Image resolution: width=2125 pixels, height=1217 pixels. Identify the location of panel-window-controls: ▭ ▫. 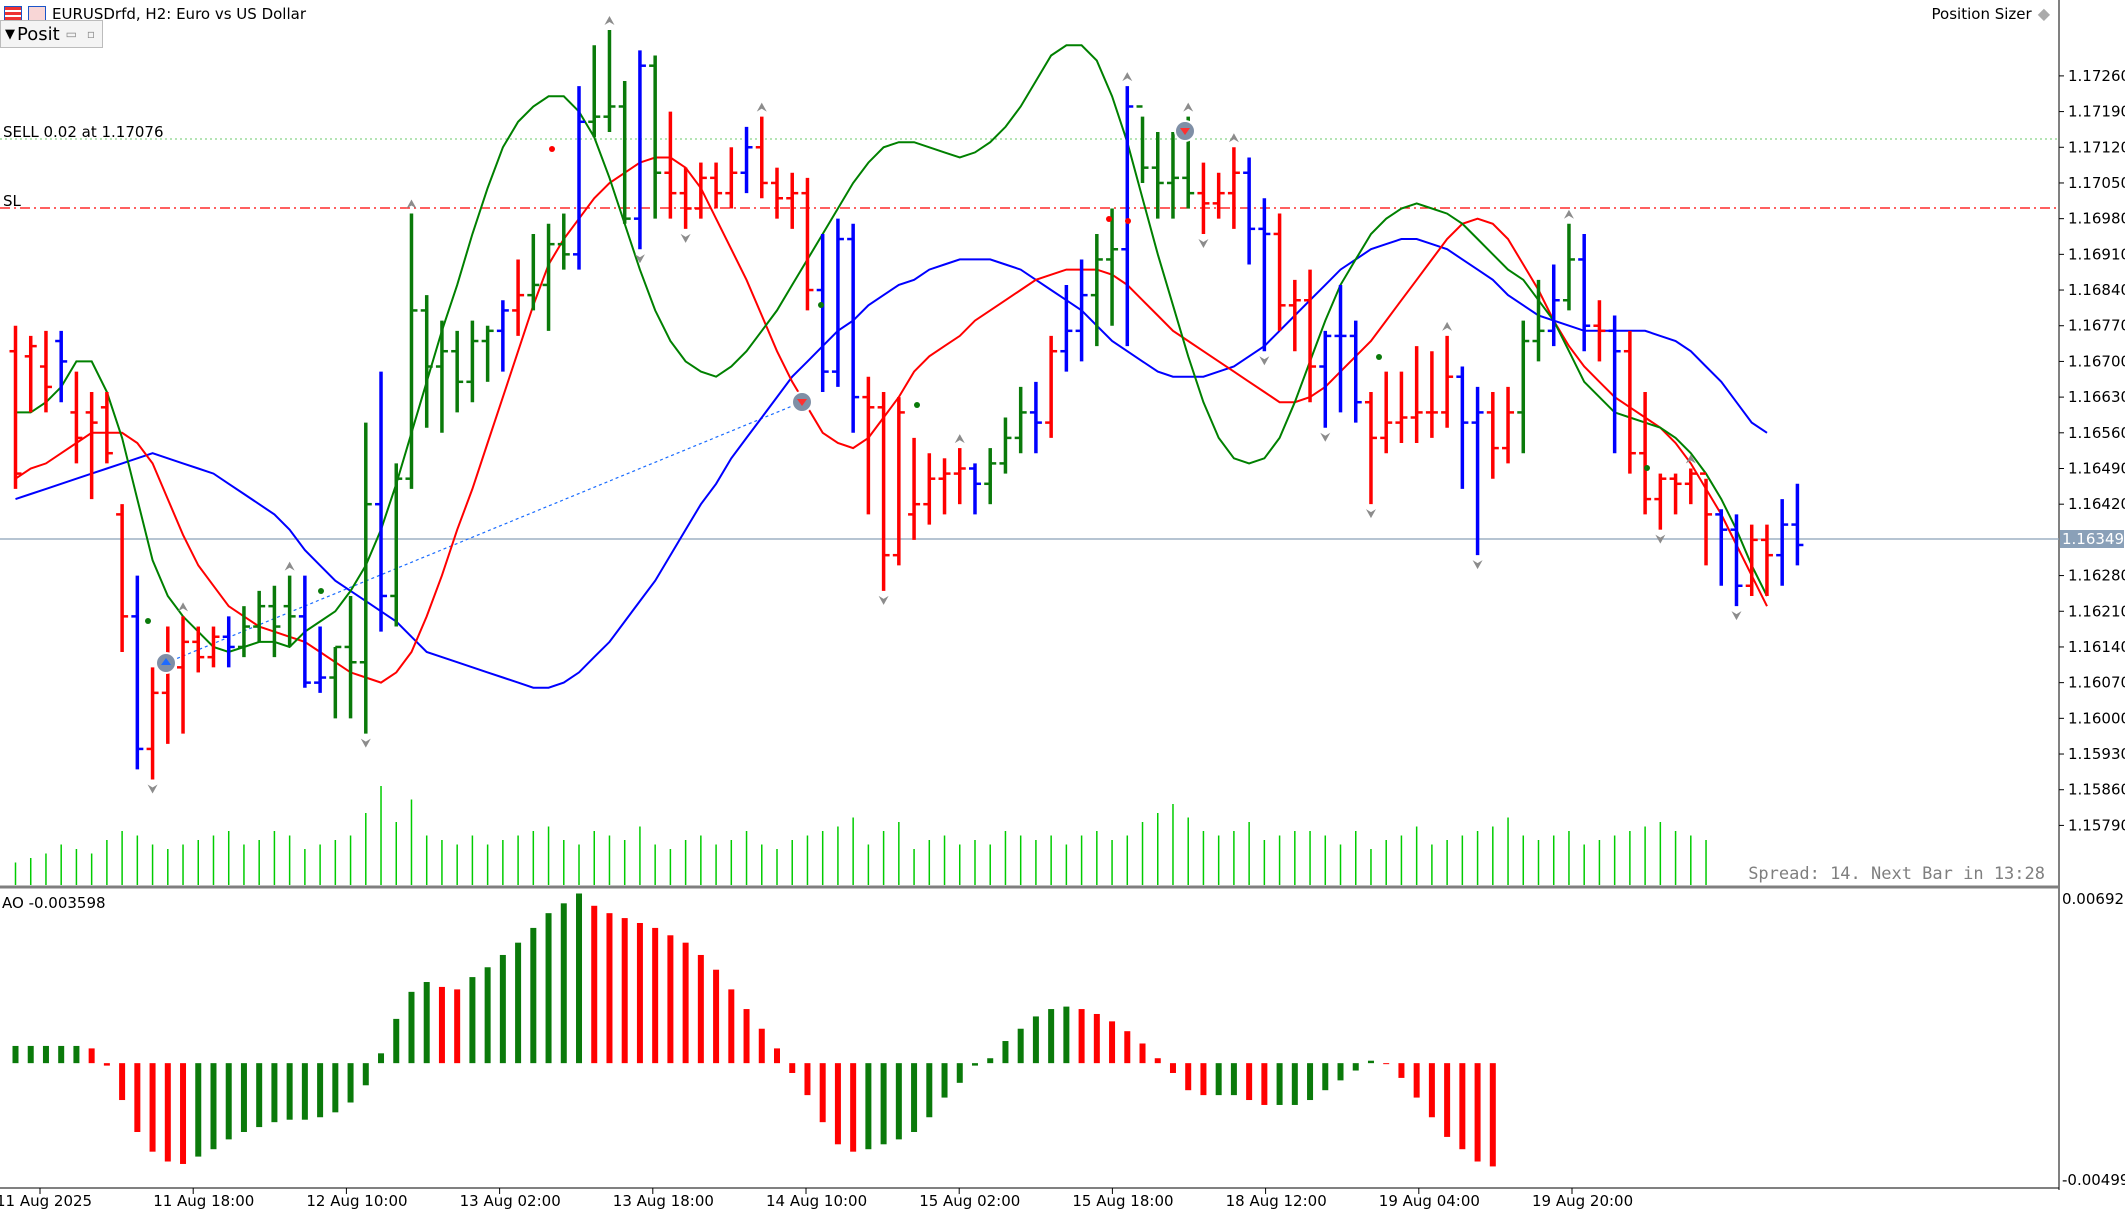
(81, 34).